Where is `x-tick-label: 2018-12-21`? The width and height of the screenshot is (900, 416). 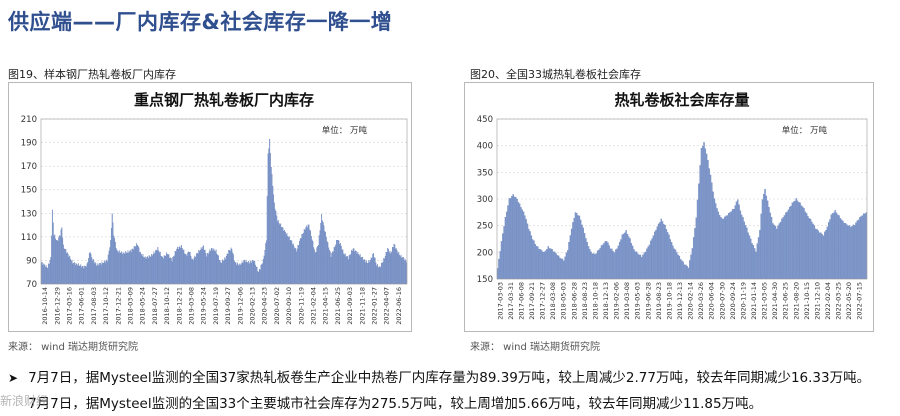 x-tick-label: 2018-12-21 is located at coordinates (179, 306).